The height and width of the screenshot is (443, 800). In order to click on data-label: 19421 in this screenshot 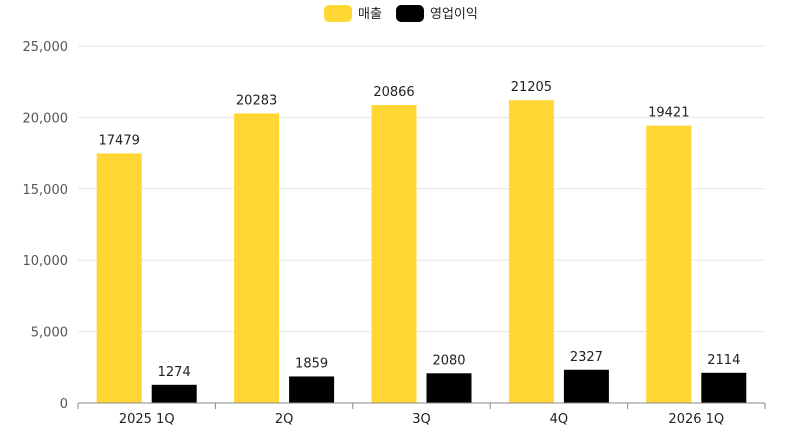, I will do `click(668, 113)`.